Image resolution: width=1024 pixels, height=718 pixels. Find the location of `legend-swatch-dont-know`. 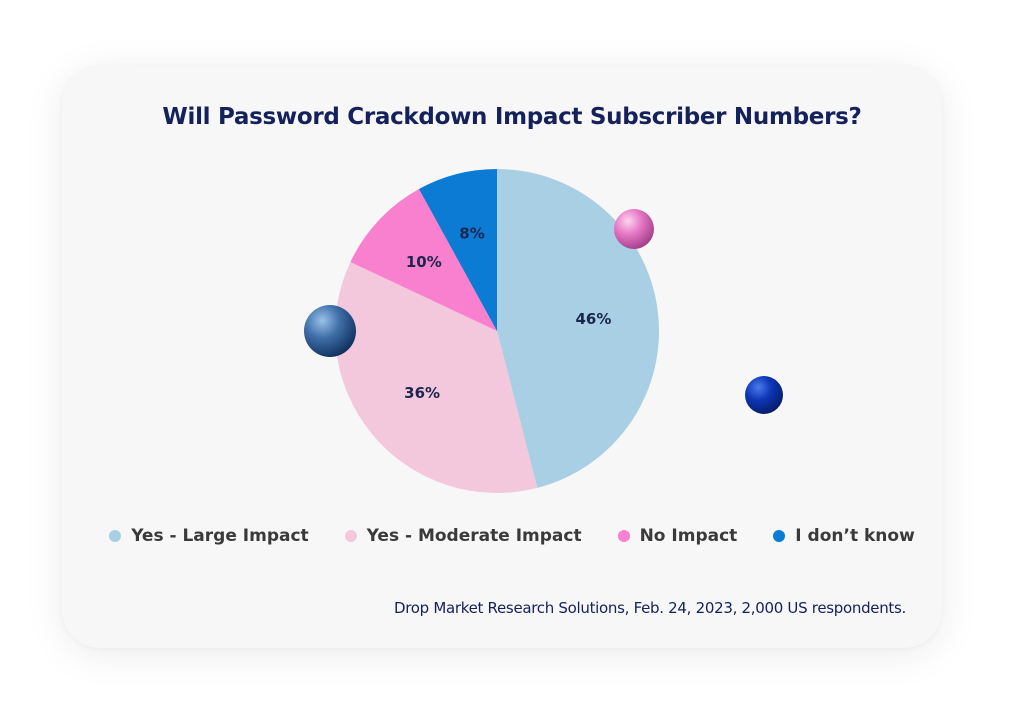

legend-swatch-dont-know is located at coordinates (779, 536).